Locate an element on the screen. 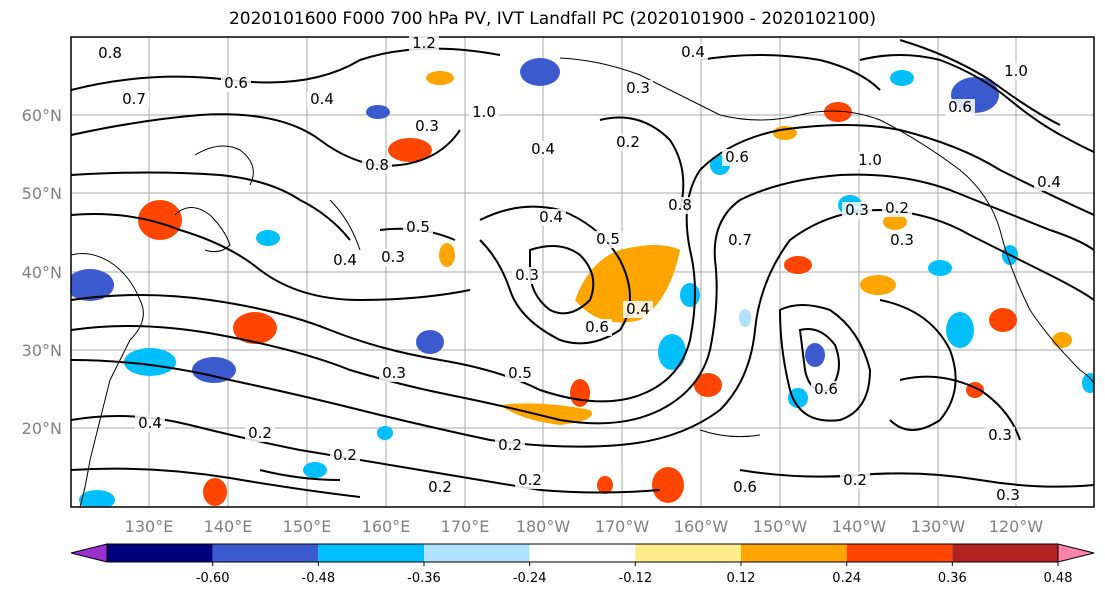  latitude-label: 60°N is located at coordinates (42, 115).